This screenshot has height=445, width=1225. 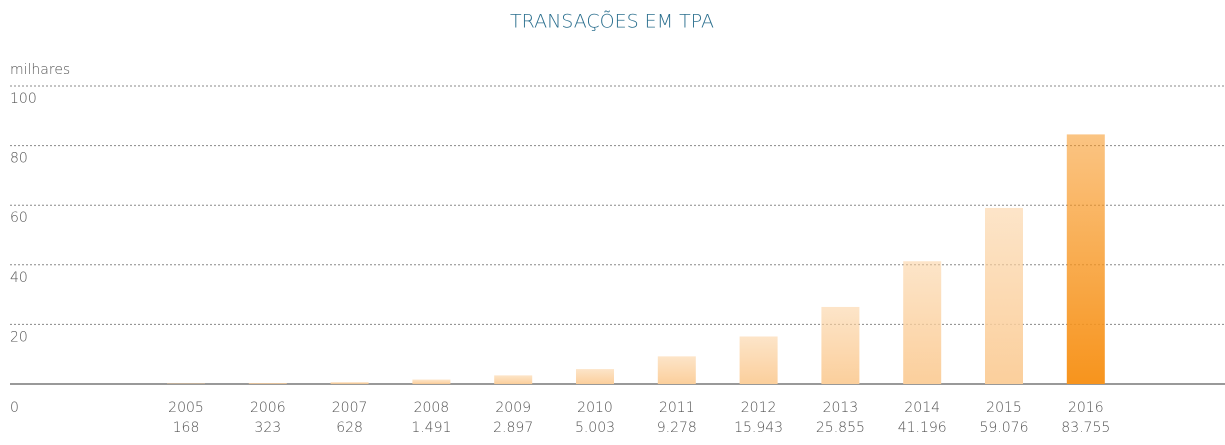 What do you see at coordinates (268, 408) in the screenshot?
I see `x-tick-label: 2006` at bounding box center [268, 408].